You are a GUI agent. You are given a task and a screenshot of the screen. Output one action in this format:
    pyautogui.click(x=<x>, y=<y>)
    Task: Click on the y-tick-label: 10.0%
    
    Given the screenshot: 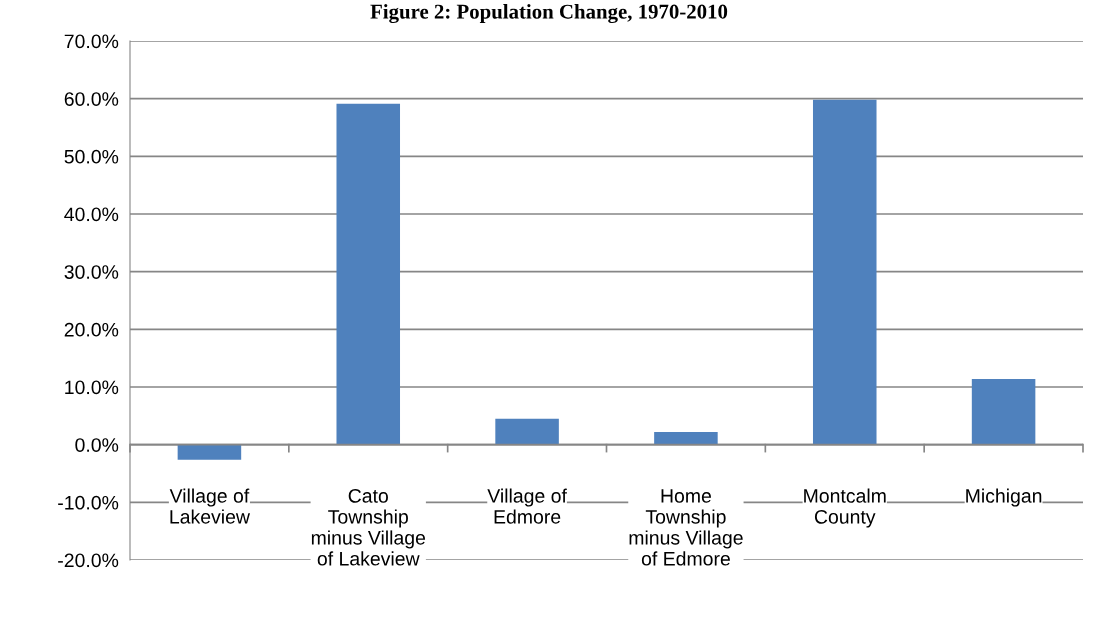 What is the action you would take?
    pyautogui.click(x=92, y=387)
    